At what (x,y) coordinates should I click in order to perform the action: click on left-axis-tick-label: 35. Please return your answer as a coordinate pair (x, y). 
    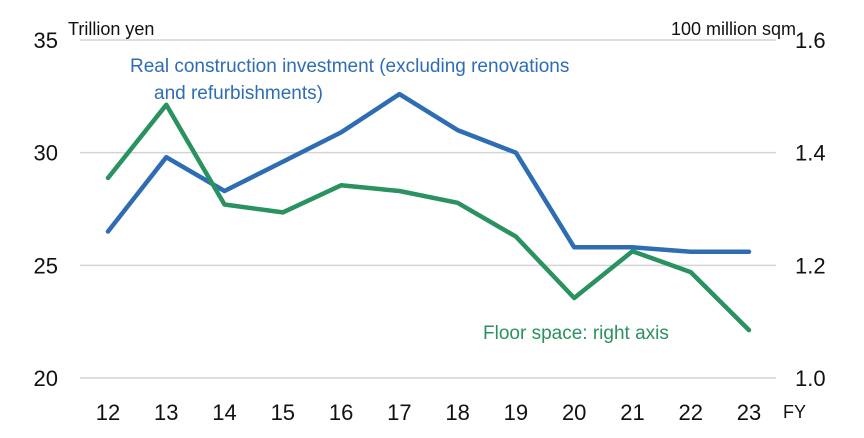
    Looking at the image, I should click on (46, 40).